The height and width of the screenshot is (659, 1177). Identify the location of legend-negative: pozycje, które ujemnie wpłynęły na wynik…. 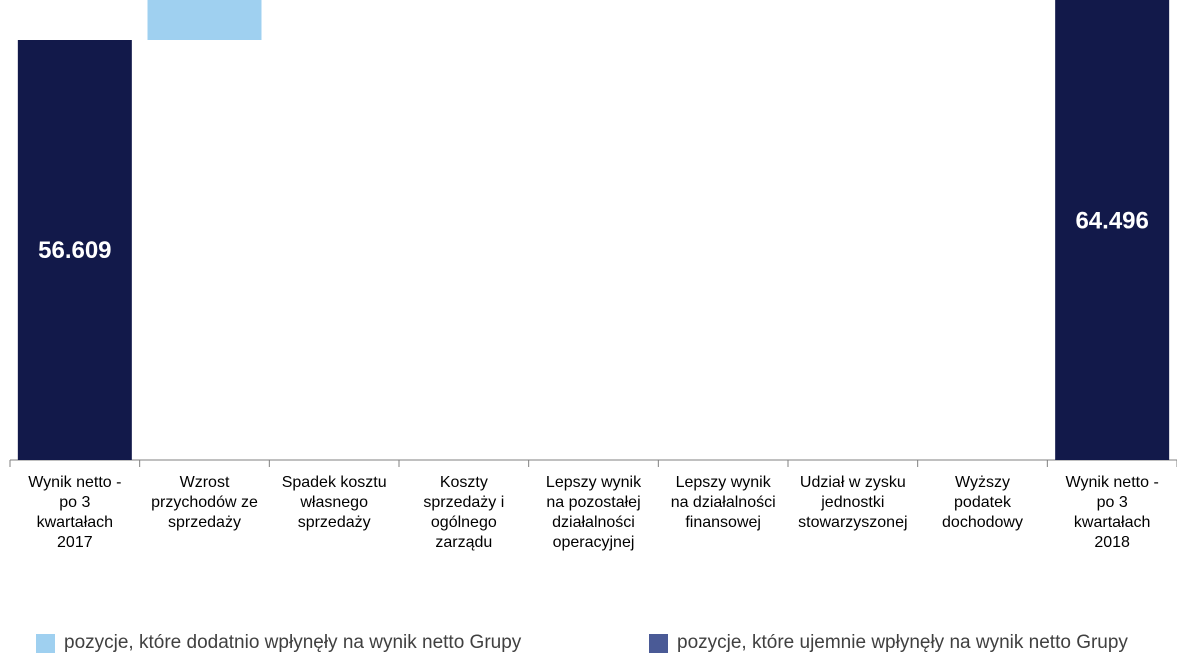
(888, 643).